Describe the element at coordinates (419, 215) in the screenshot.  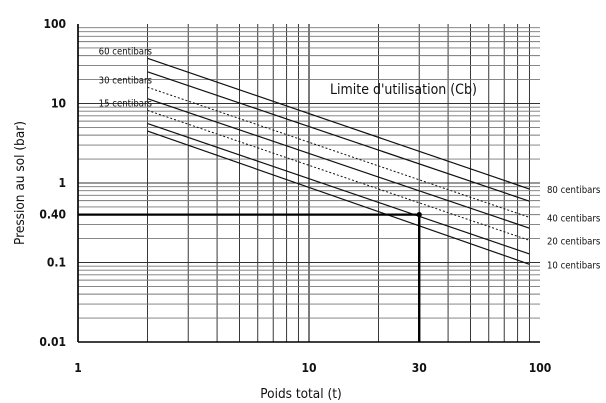
I see `reference-point` at that location.